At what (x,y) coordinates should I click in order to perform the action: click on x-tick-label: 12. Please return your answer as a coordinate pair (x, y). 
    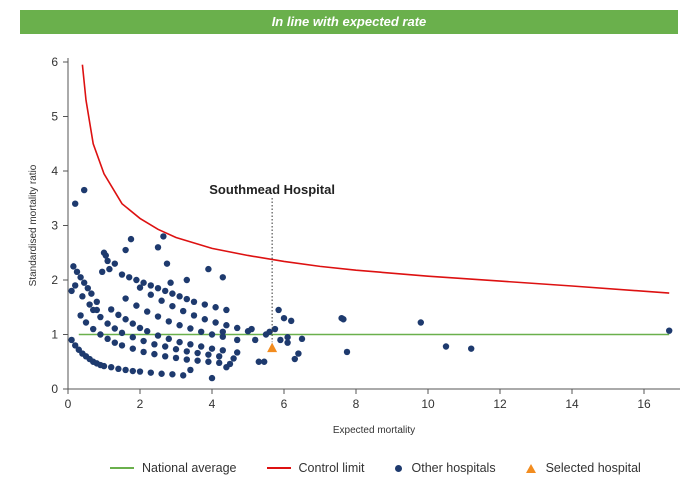
    Looking at the image, I should click on (500, 404).